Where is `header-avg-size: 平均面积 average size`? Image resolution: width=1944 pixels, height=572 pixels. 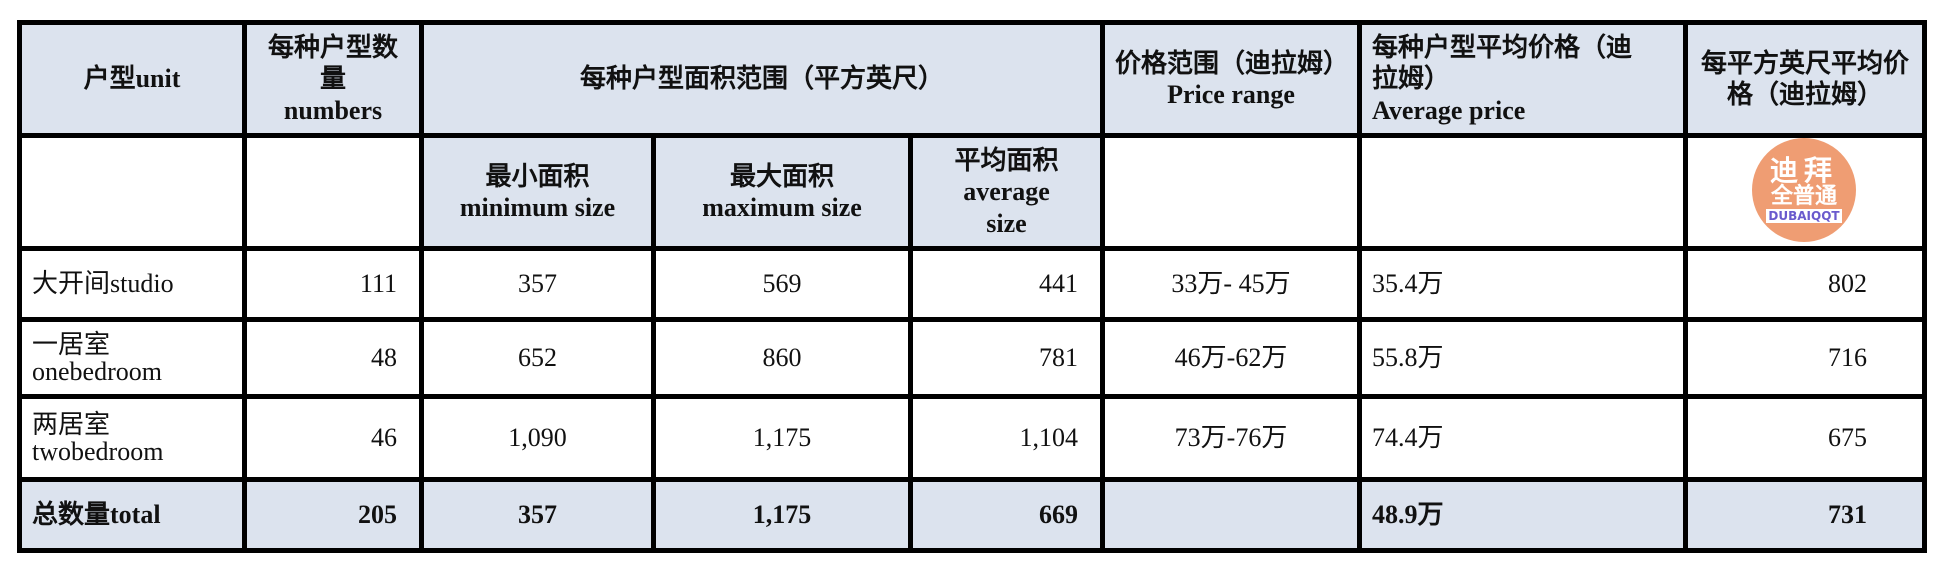 header-avg-size: 平均面积 average size is located at coordinates (1006, 192).